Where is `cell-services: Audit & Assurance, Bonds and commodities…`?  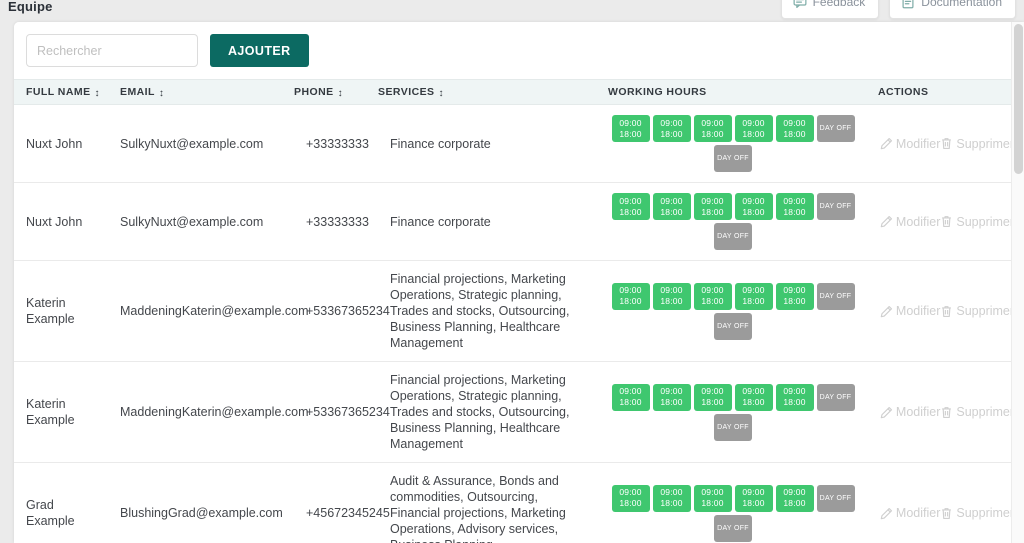
cell-services: Audit & Assurance, Bonds and commodities… is located at coordinates (487, 502).